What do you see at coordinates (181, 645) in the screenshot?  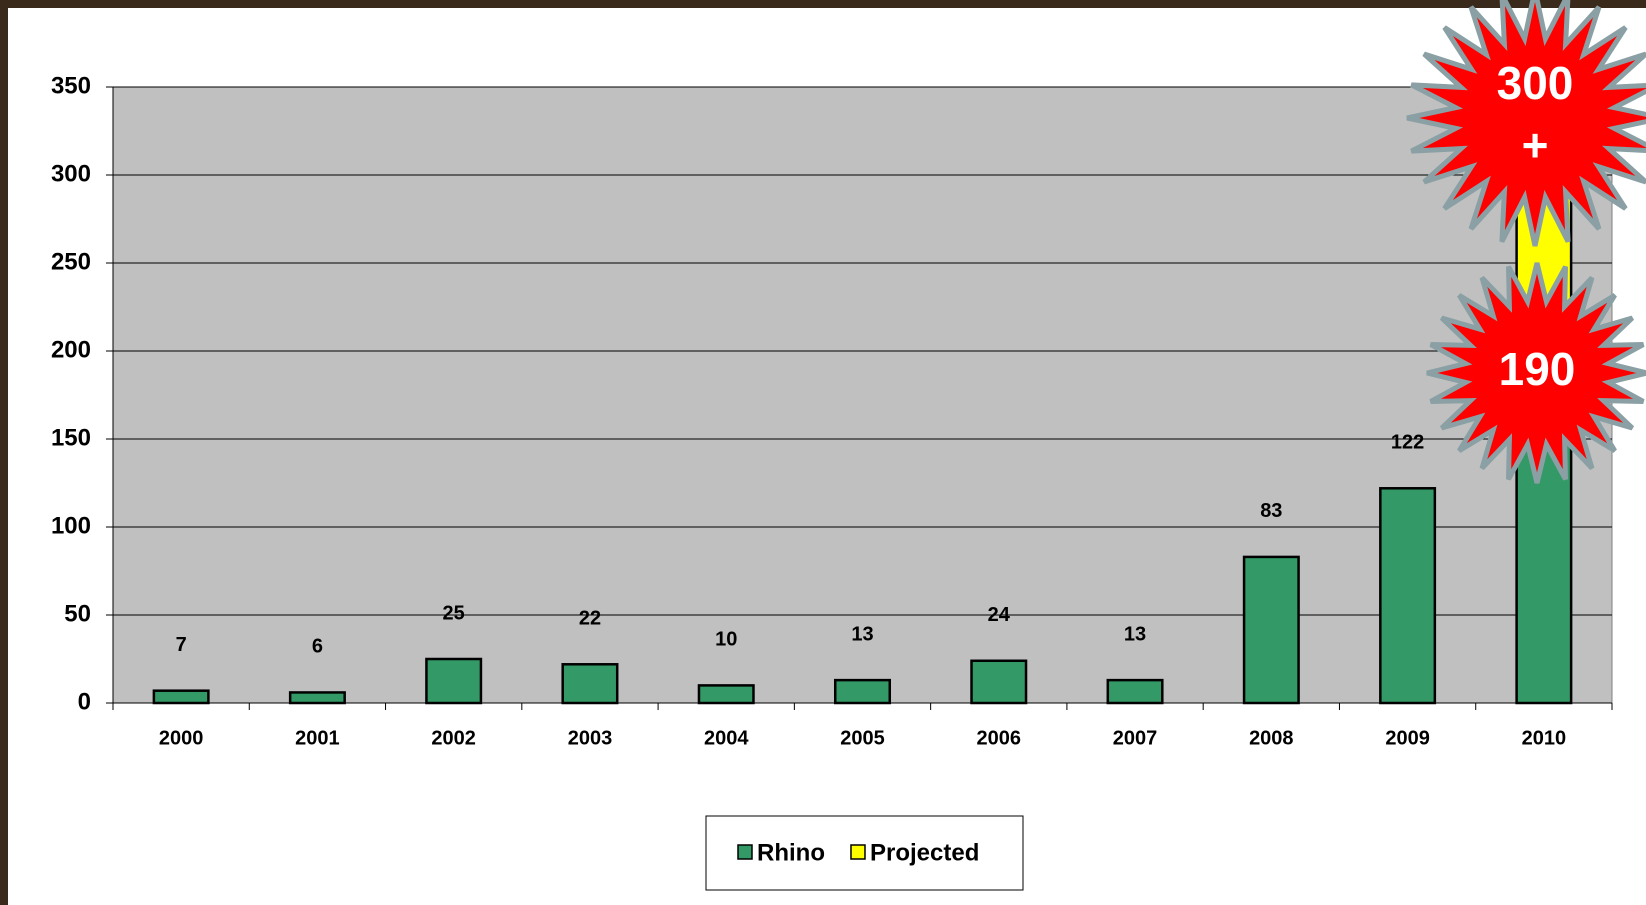 I see `data-label: 7` at bounding box center [181, 645].